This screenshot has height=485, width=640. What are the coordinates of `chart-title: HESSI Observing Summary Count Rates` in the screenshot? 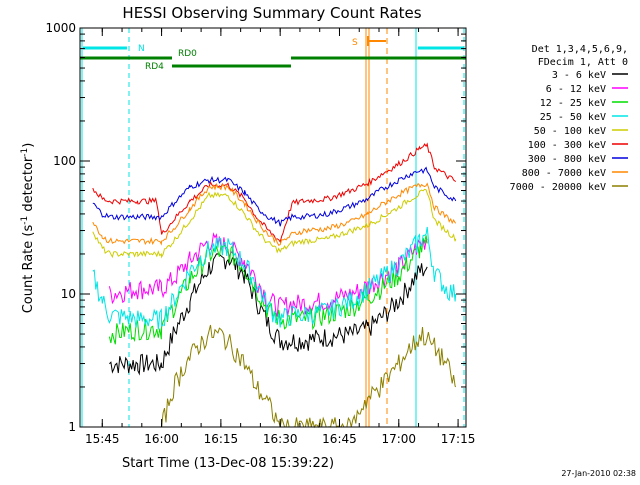 It's located at (271, 13).